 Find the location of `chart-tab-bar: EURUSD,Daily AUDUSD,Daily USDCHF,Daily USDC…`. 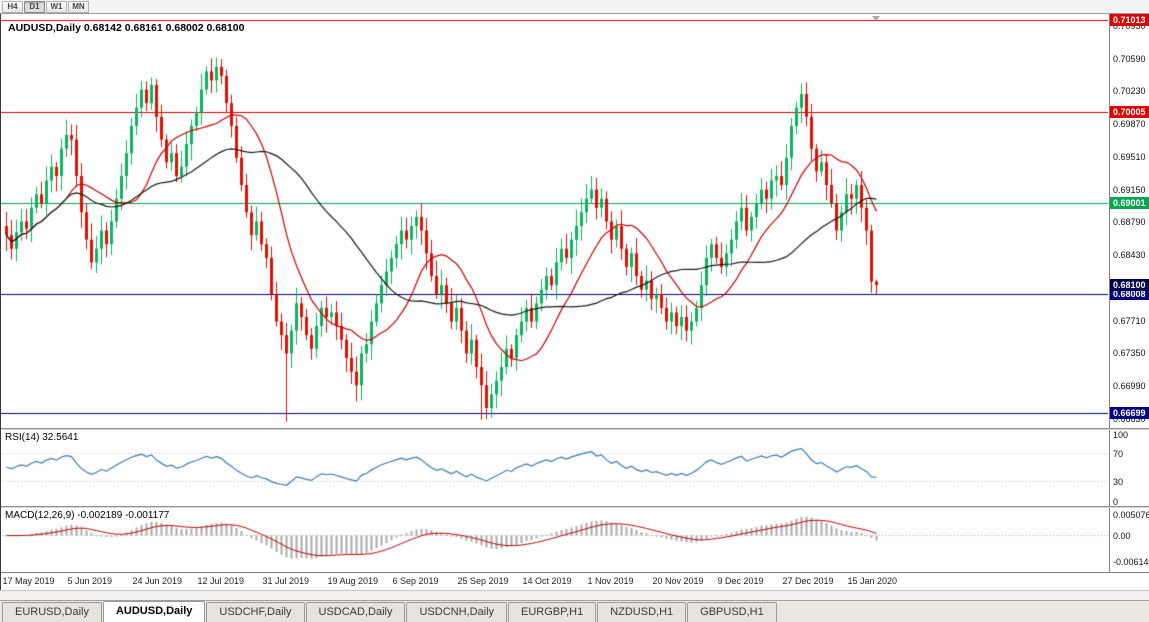

chart-tab-bar: EURUSD,Daily AUDUSD,Daily USDCHF,Daily USDC… is located at coordinates (574, 611).